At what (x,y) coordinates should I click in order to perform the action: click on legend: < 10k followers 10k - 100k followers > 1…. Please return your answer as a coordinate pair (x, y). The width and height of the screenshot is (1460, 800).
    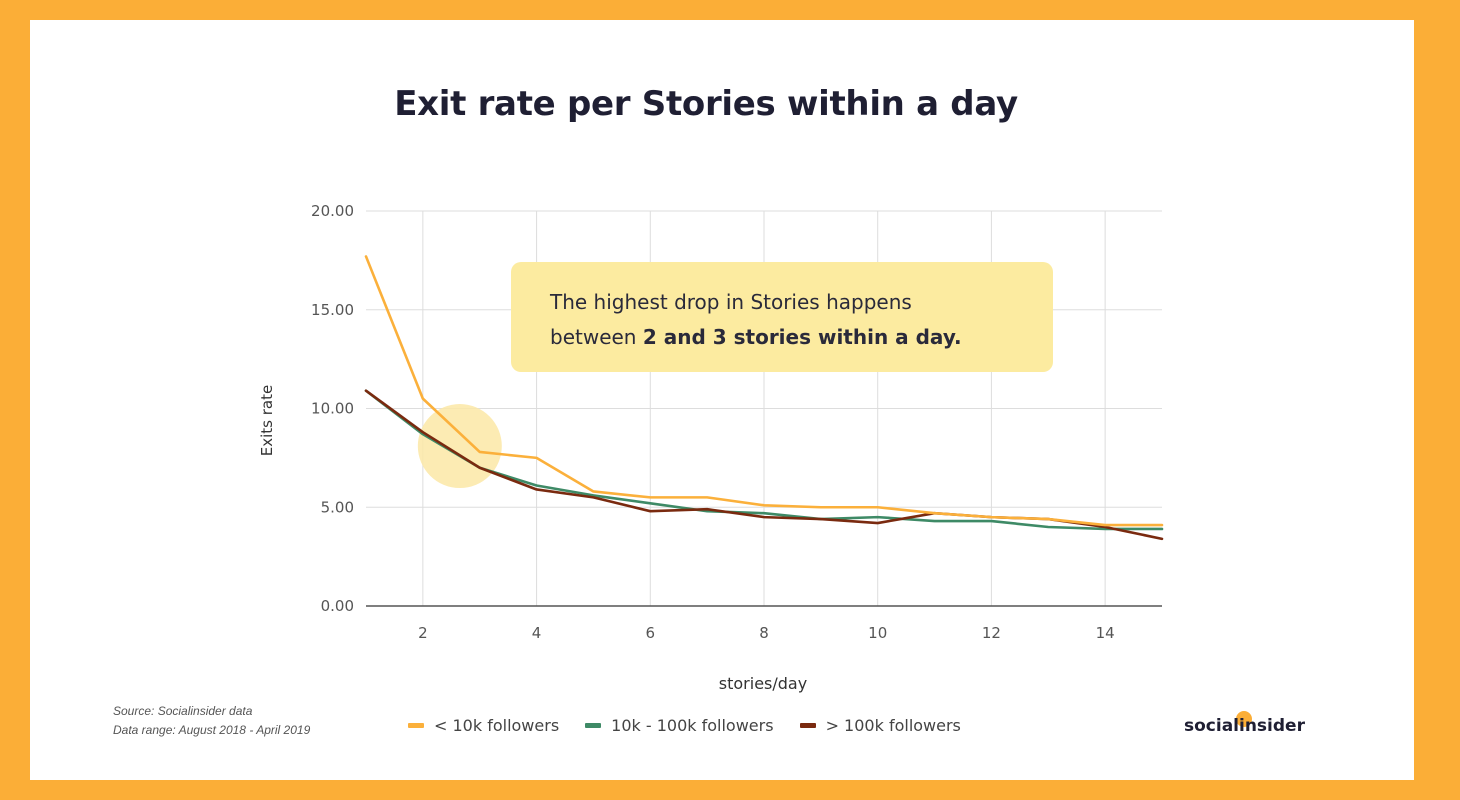
    Looking at the image, I should click on (697, 725).